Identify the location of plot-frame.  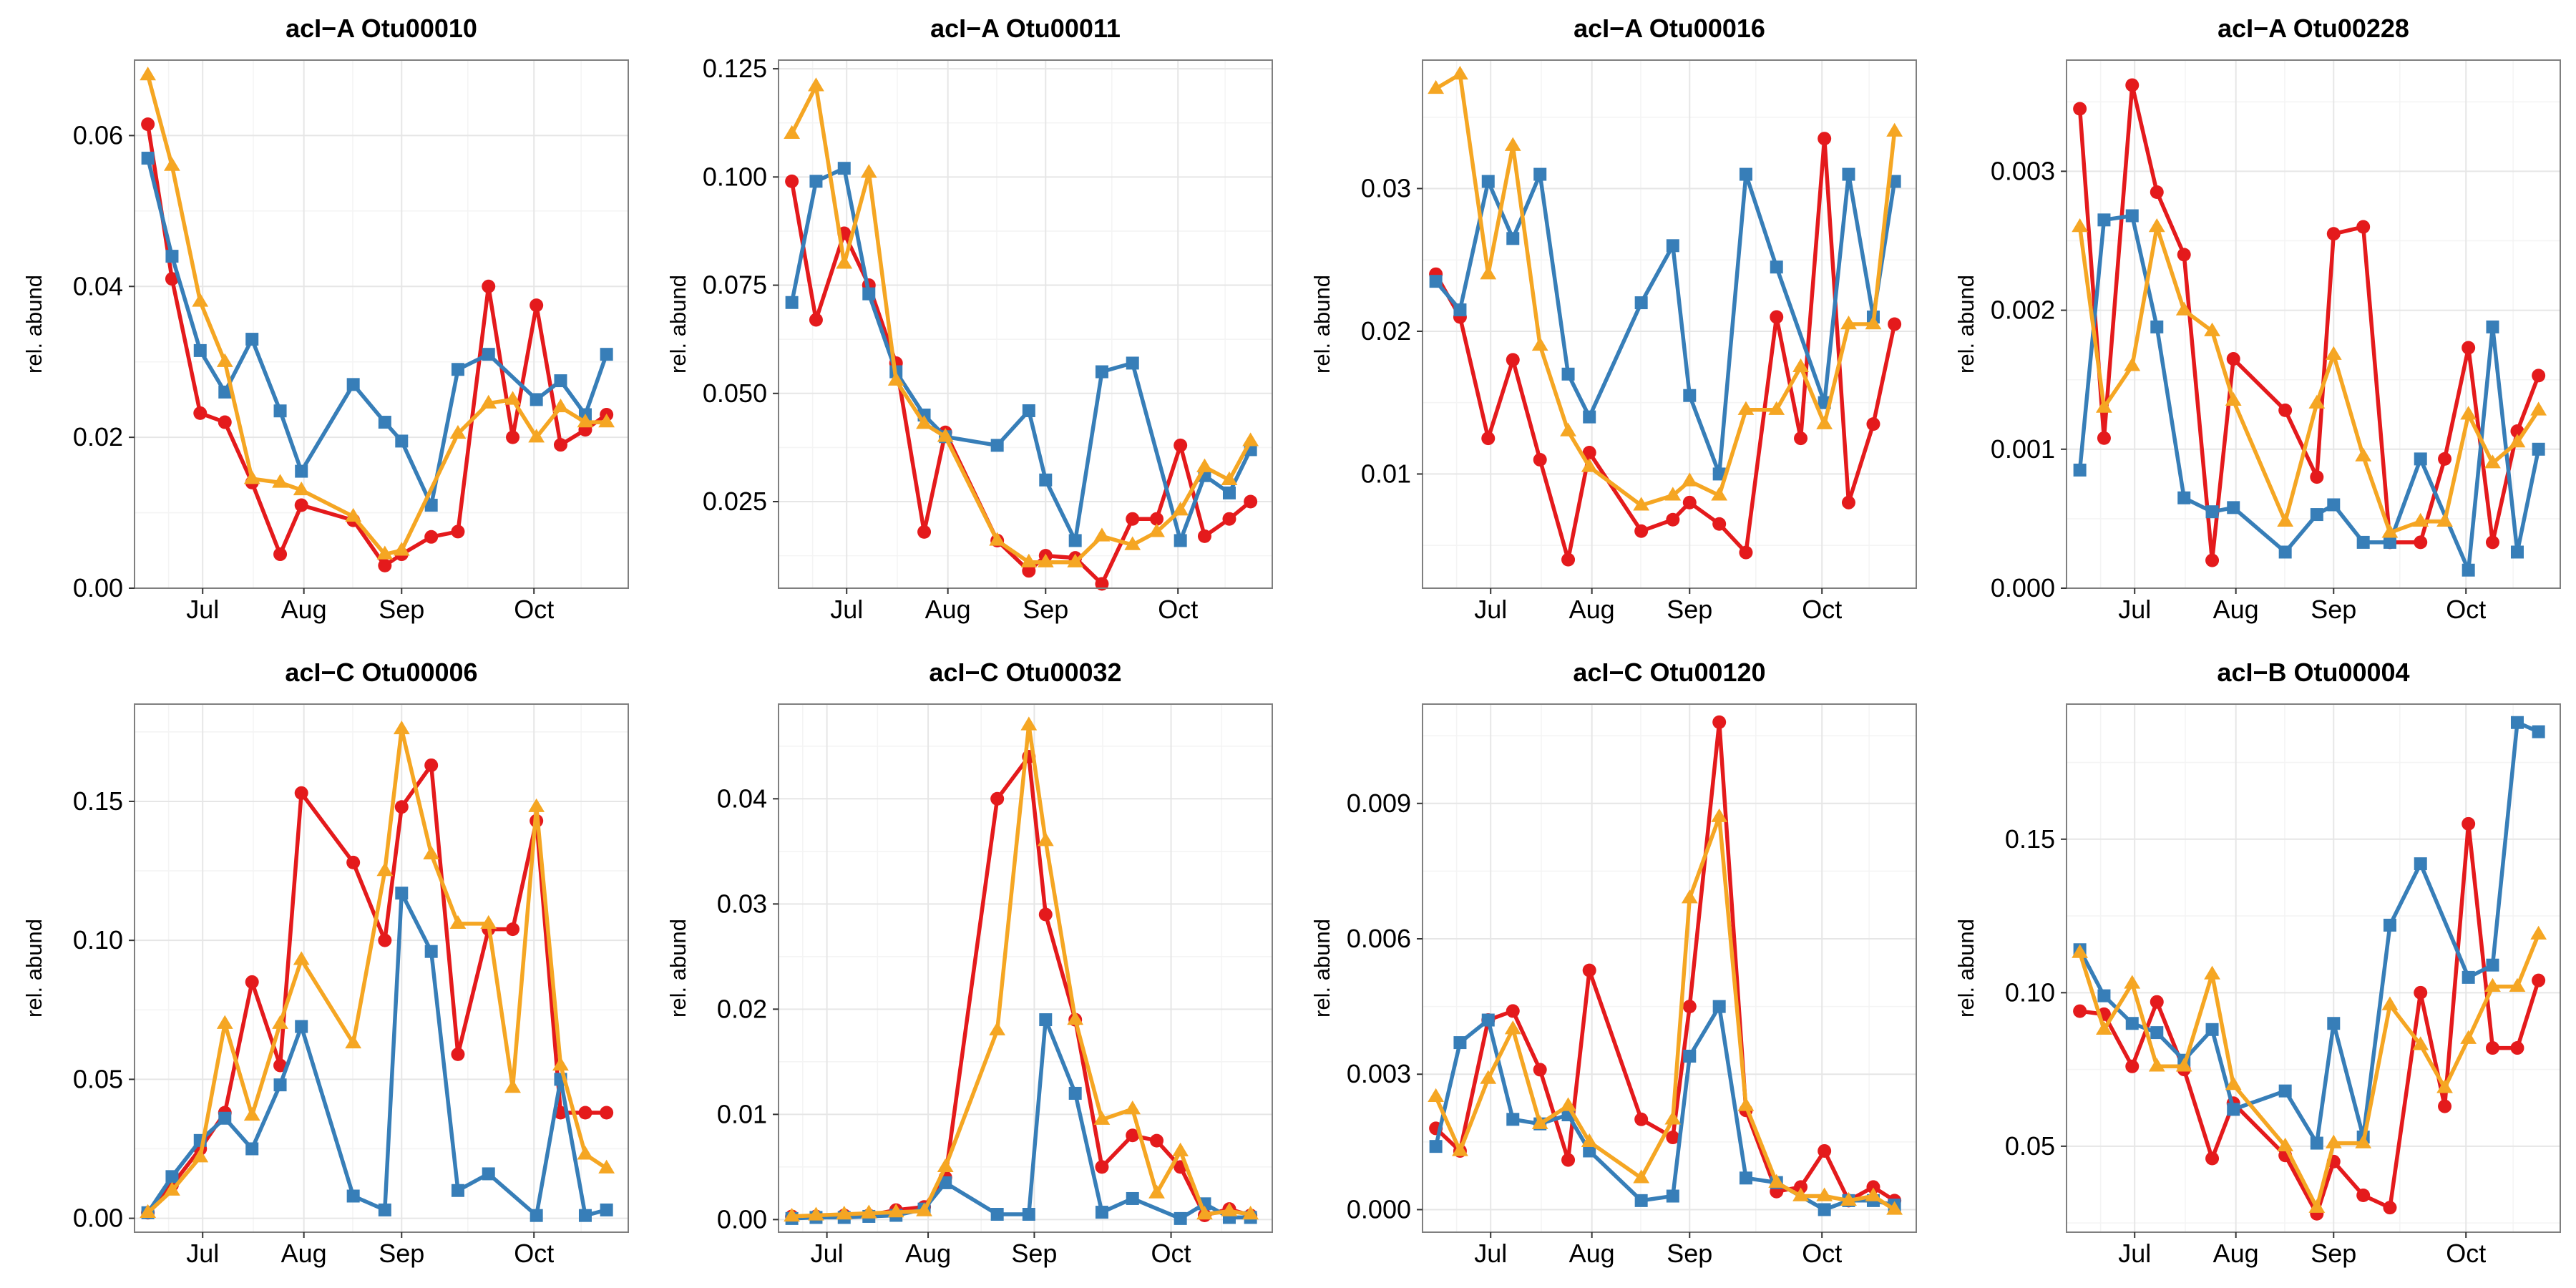
(381, 324).